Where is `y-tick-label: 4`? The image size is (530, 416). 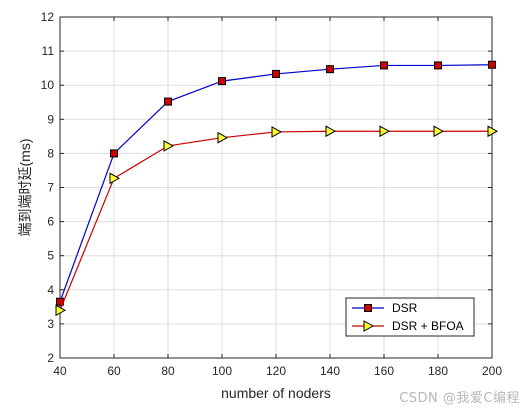
y-tick-label: 4 is located at coordinates (50, 290).